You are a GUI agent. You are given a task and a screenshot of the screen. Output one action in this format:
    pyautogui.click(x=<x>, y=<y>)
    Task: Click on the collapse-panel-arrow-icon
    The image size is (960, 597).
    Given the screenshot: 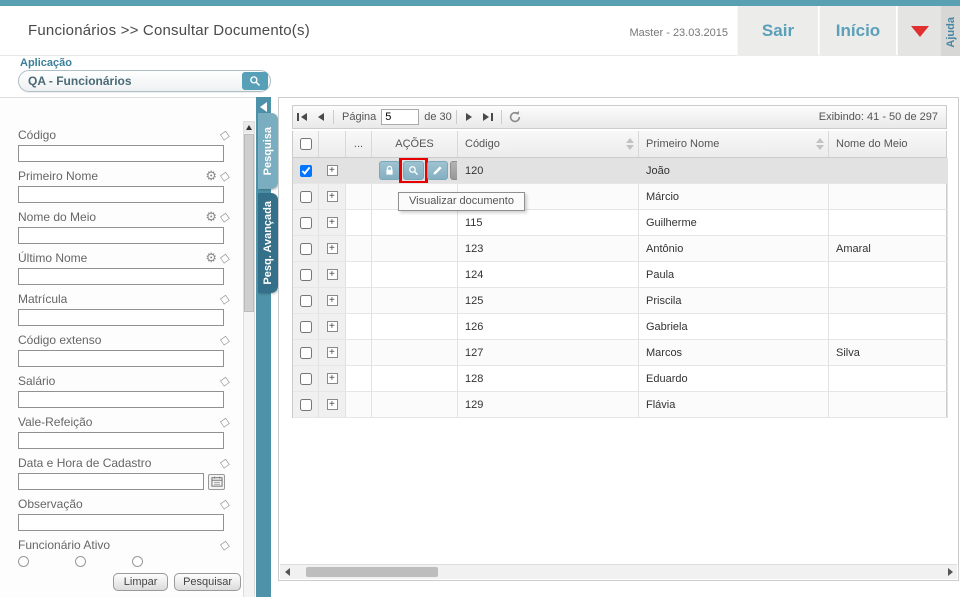 What is the action you would take?
    pyautogui.click(x=263, y=107)
    